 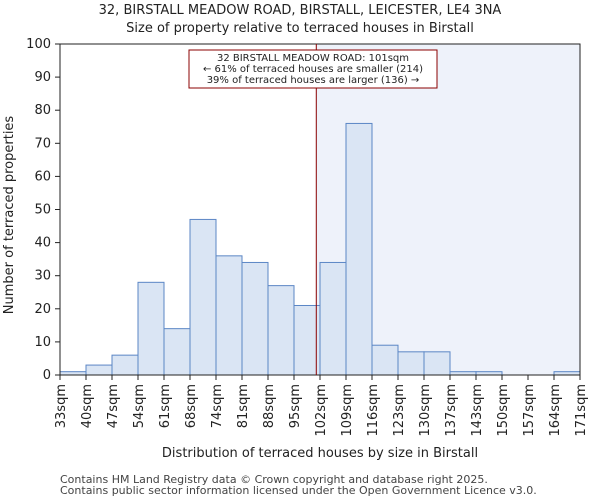 I want to click on y-tick-label: 70, so click(x=42, y=143).